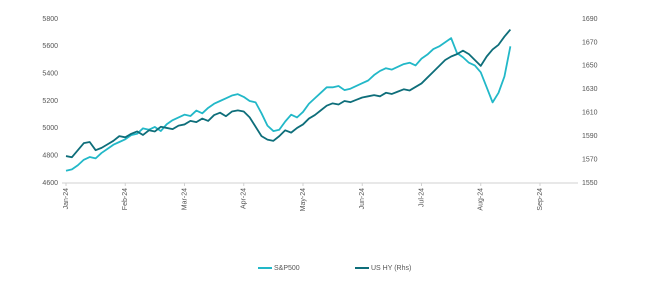 The width and height of the screenshot is (655, 290). Describe the element at coordinates (50, 183) in the screenshot. I see `y-tick-label: 4600` at that location.